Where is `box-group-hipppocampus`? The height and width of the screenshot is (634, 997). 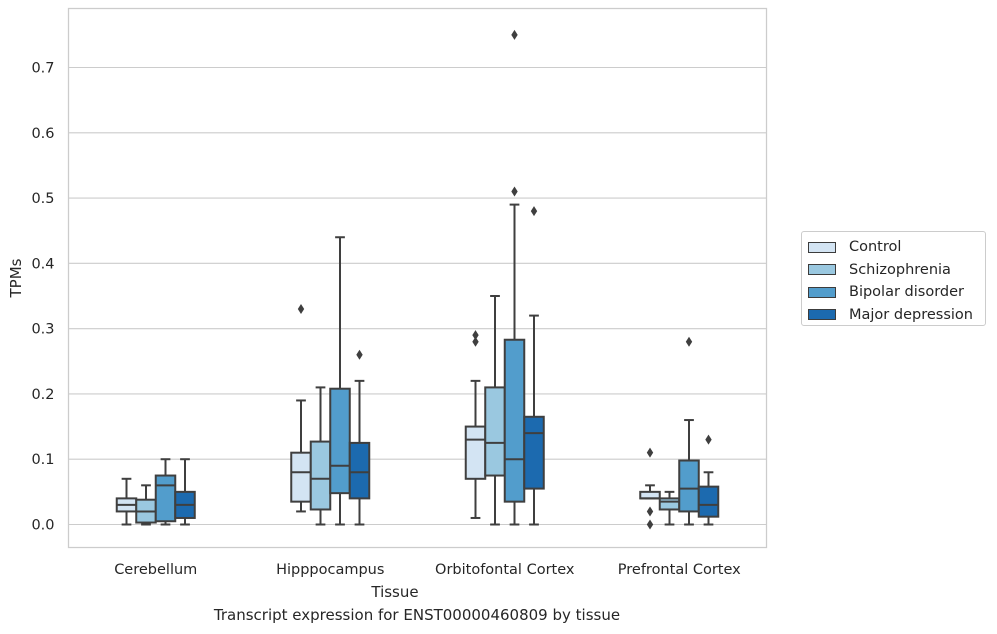
box-group-hipppocampus is located at coordinates (330, 381).